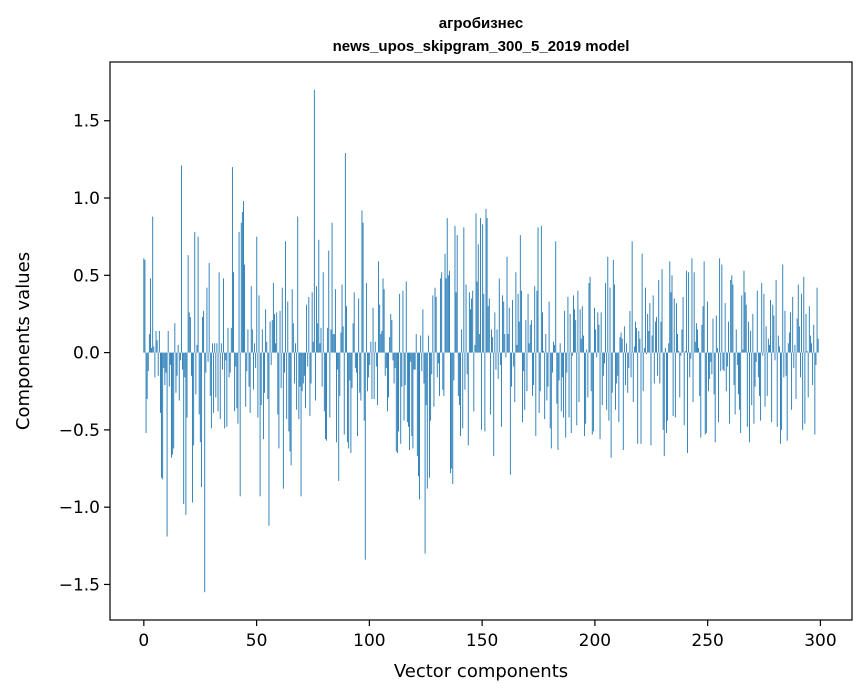 The height and width of the screenshot is (696, 867). Describe the element at coordinates (481, 46) in the screenshot. I see `chart-subtitle: news_upos_skipgram_300_5_2019 model` at that location.